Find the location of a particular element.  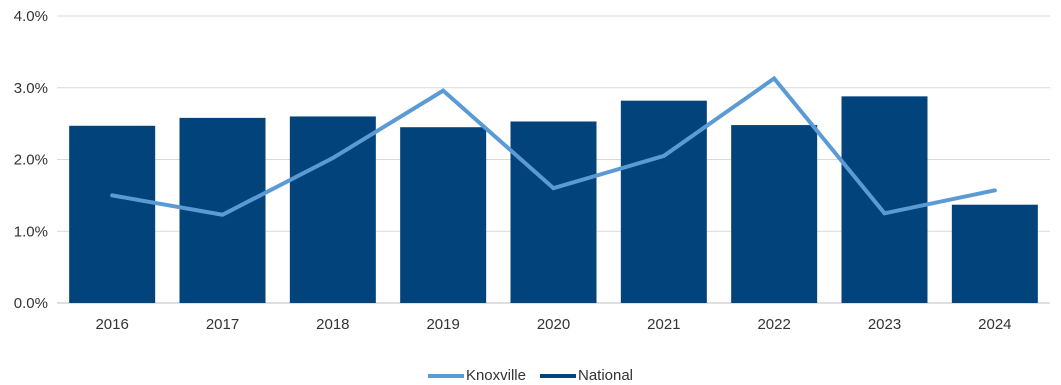

y-tick-label: 3.0% is located at coordinates (31, 88).